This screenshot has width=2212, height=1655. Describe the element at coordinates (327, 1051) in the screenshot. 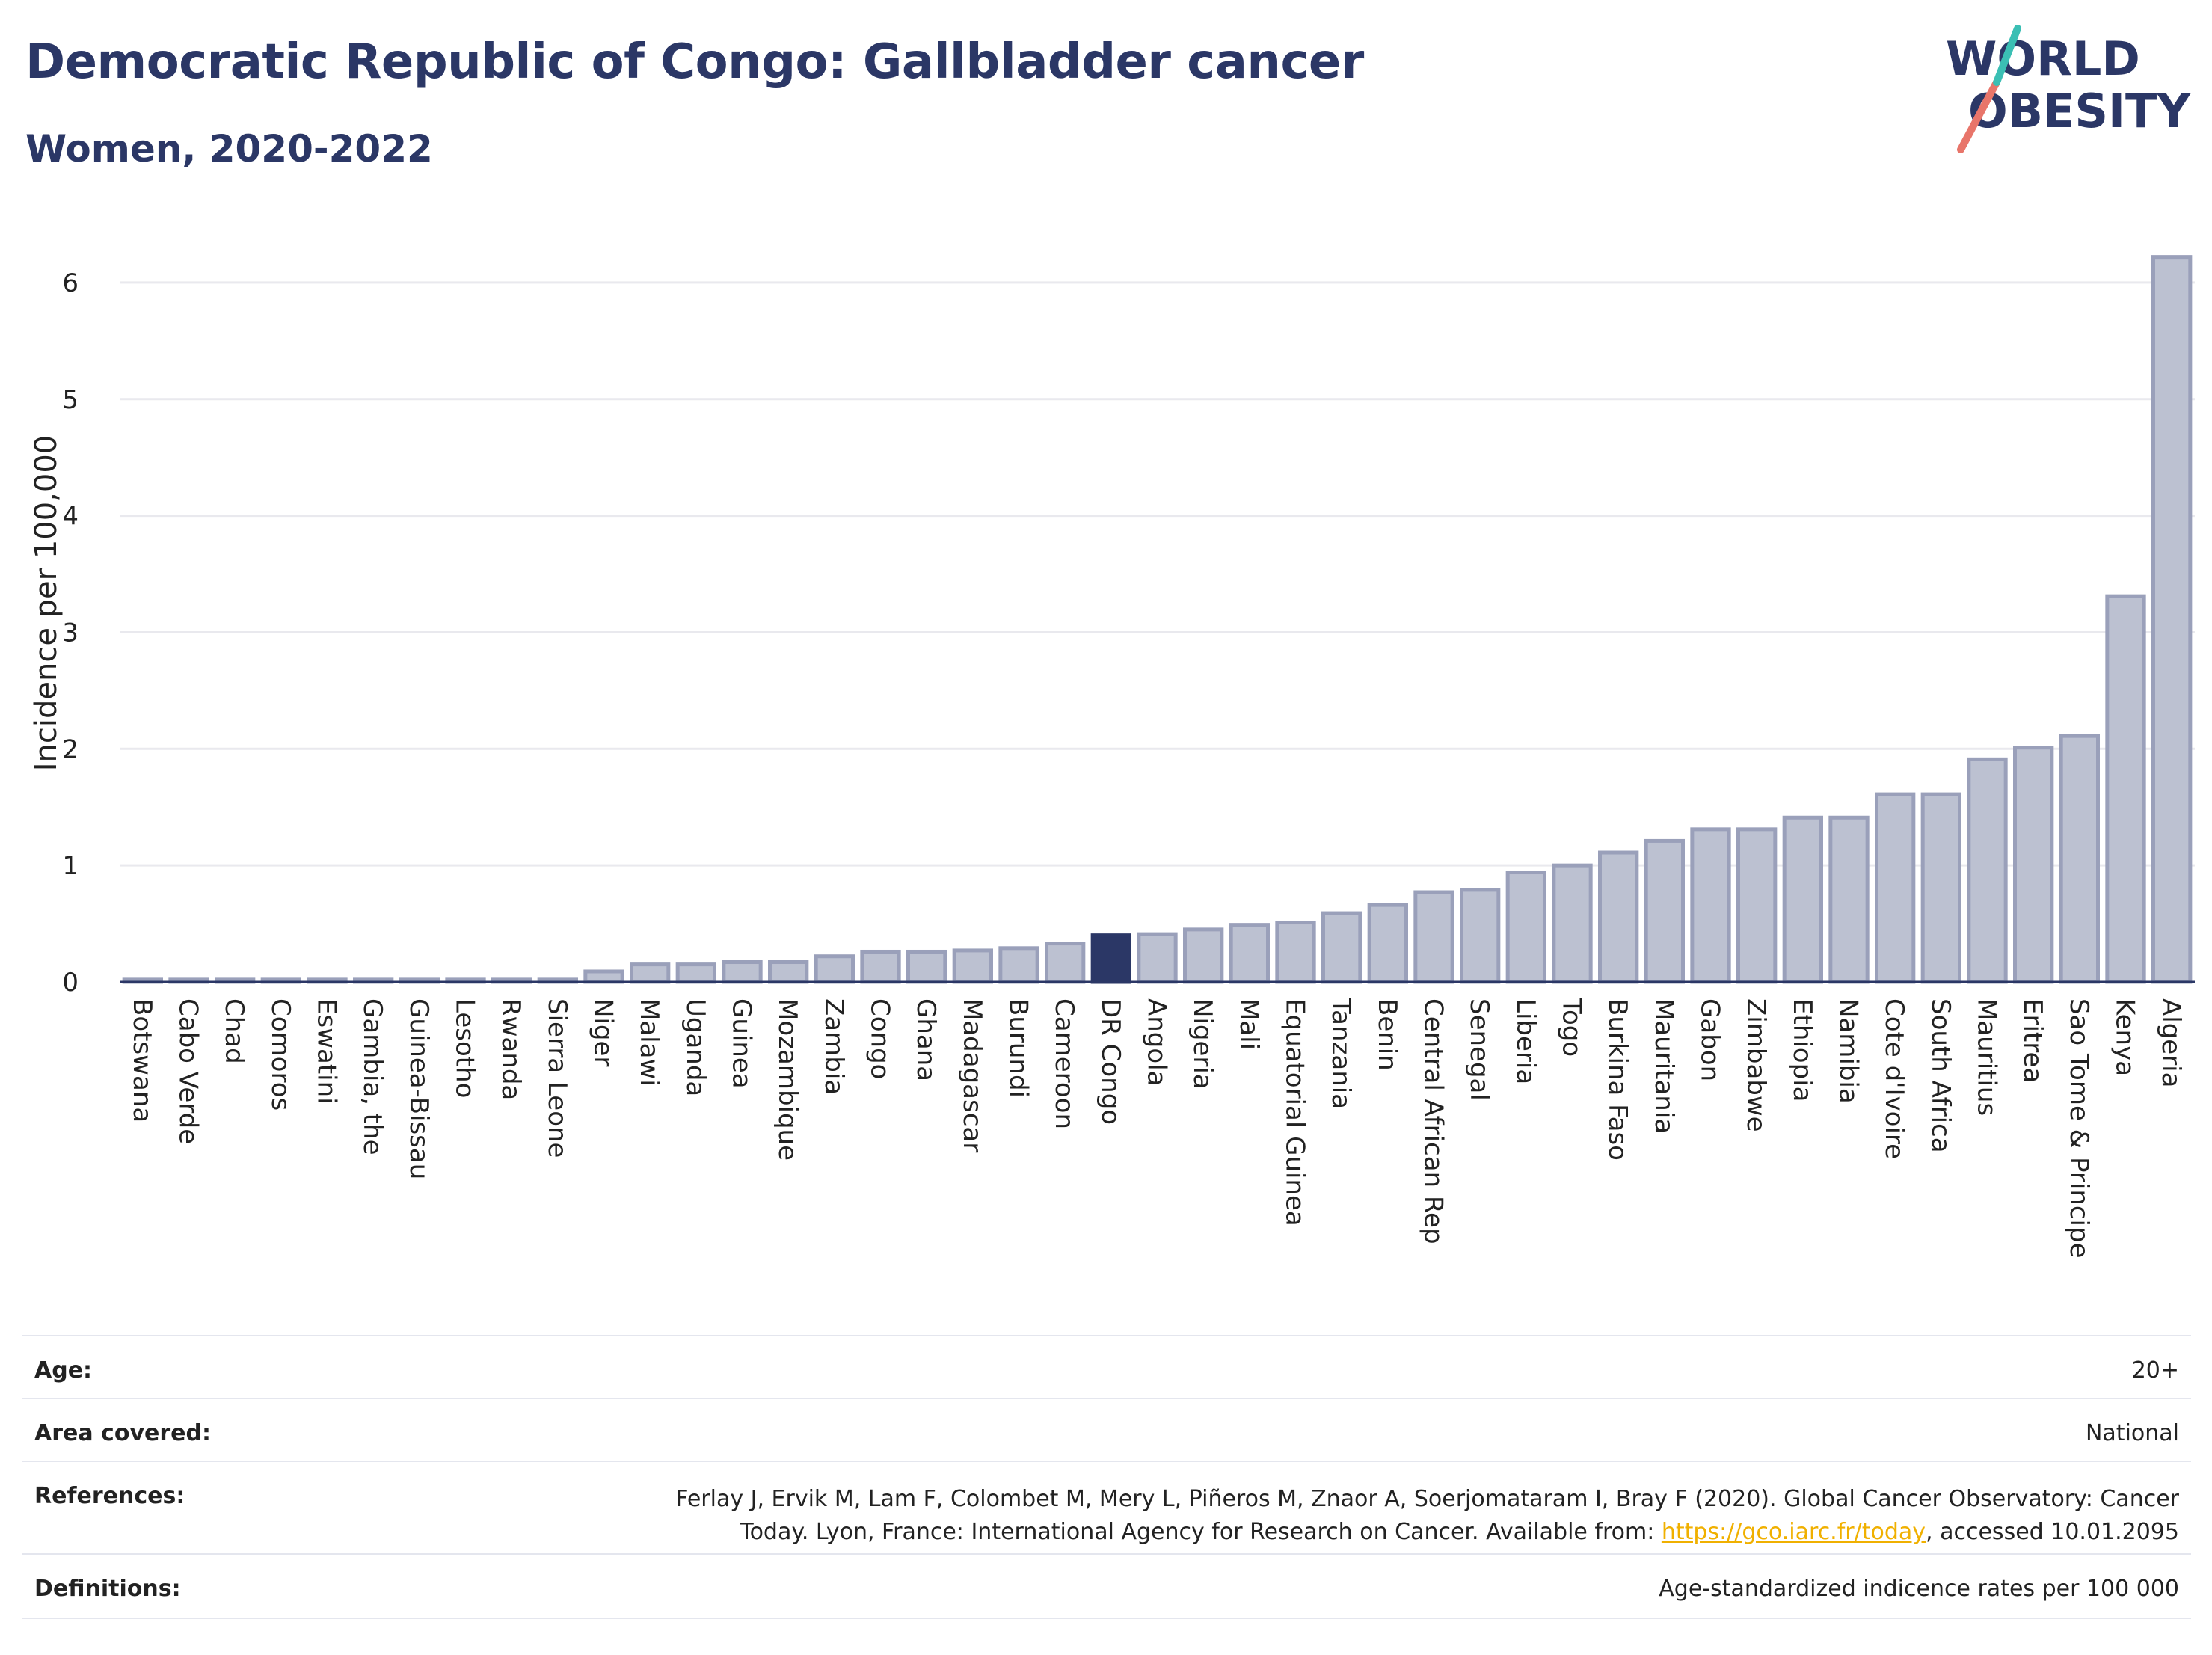

I see `x-tick-label: Eswatini` at that location.